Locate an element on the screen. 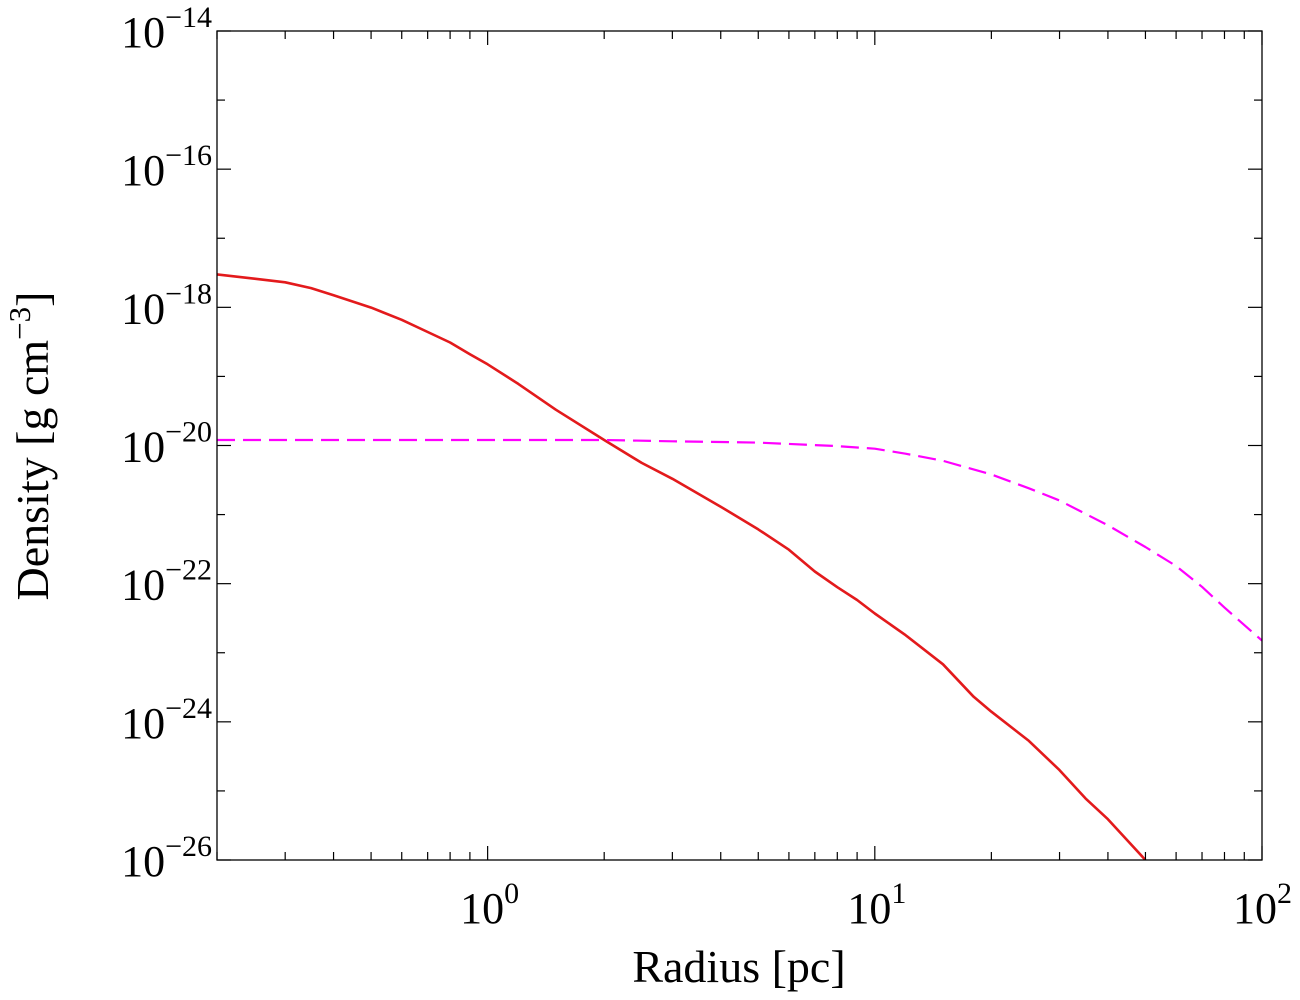 The width and height of the screenshot is (1300, 1000). y-tick-label: 10−20 is located at coordinates (166, 444).